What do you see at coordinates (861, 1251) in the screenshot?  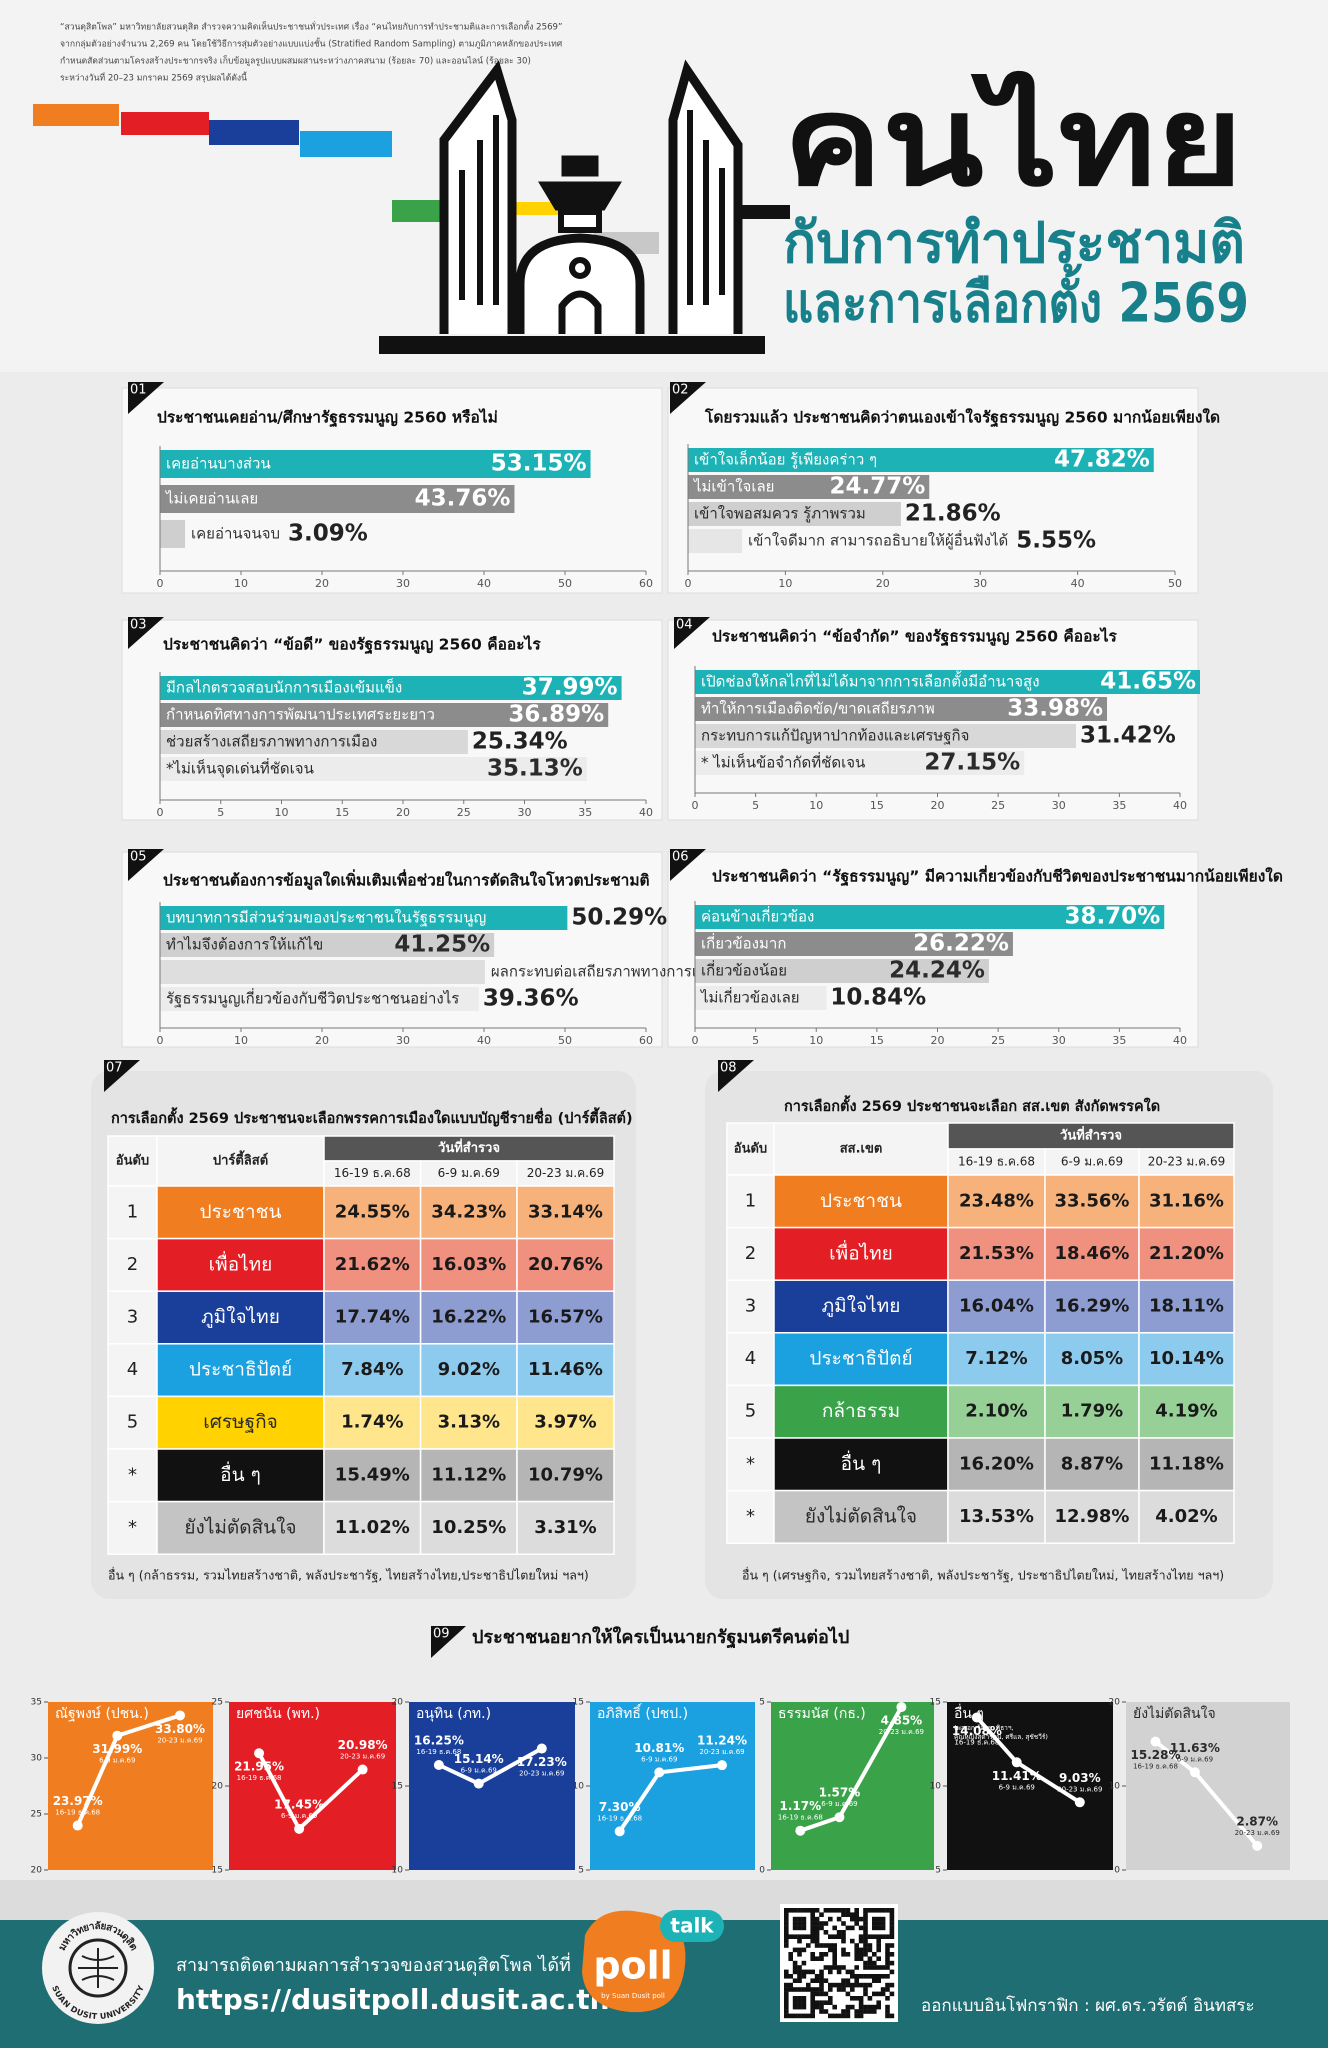 I see `party-cell: เพื่อไทย` at bounding box center [861, 1251].